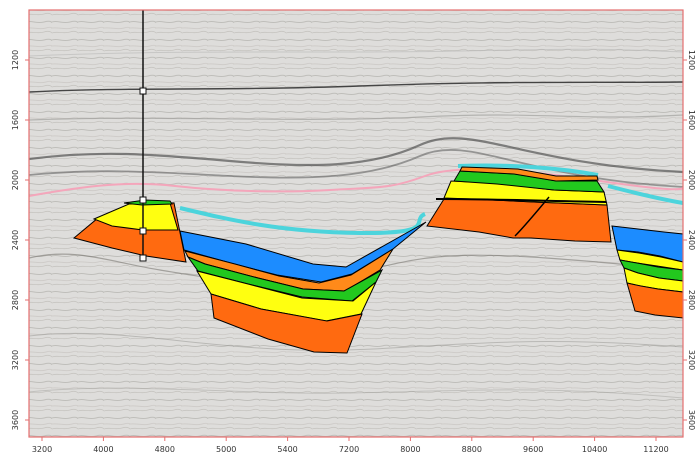 Image resolution: width=697 pixels, height=455 pixels. I want to click on right-axis: 1200 1600 2000 2400 2800 3200 3600, so click(689, 240).